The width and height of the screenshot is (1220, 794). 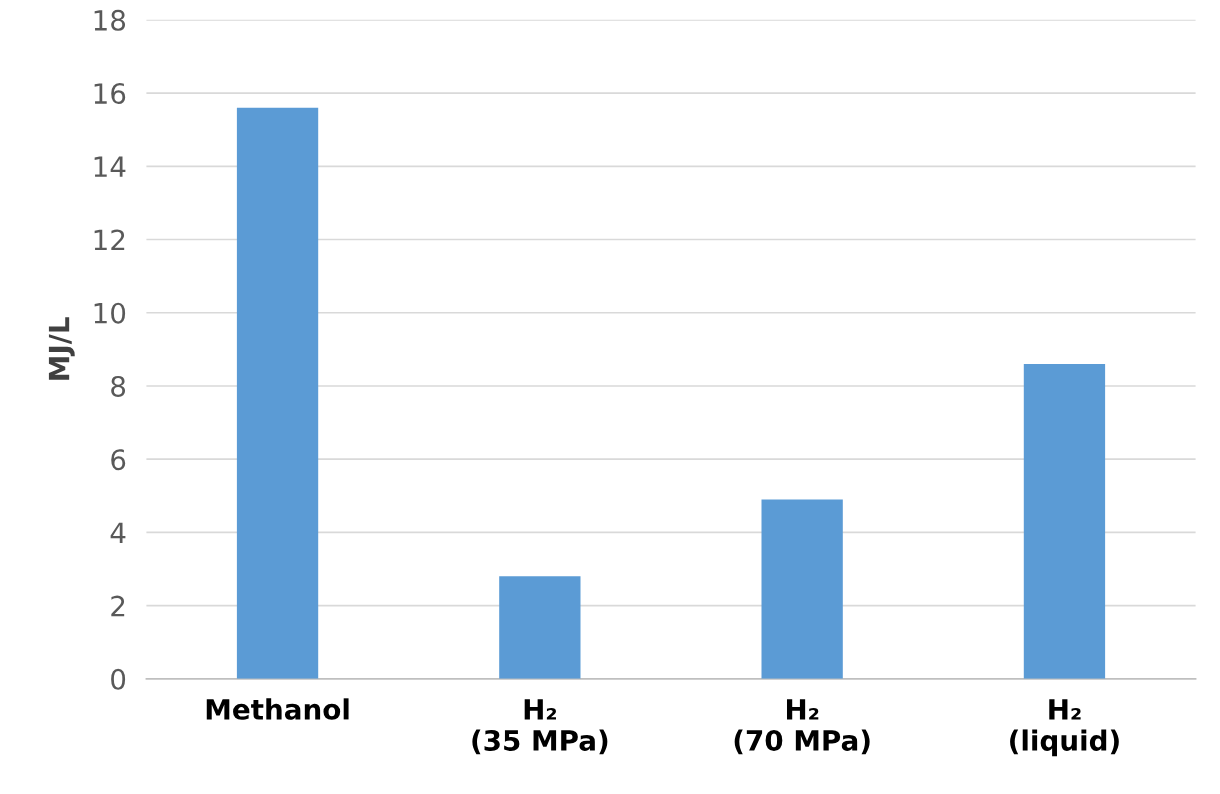 What do you see at coordinates (118, 460) in the screenshot?
I see `y-tick-label: 6` at bounding box center [118, 460].